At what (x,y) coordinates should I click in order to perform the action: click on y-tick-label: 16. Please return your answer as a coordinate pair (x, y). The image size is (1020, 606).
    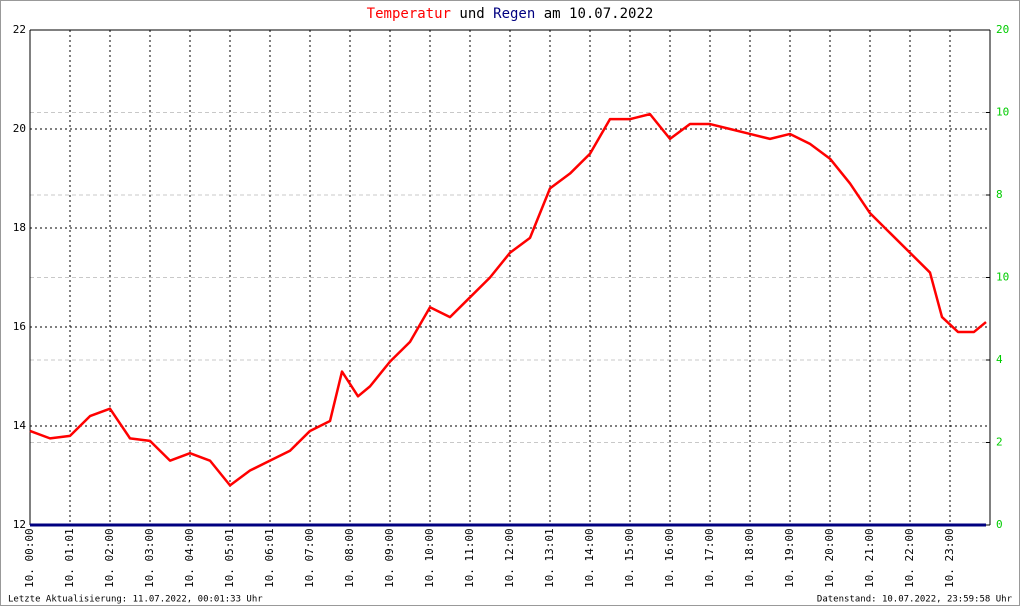
    Looking at the image, I should click on (19, 326).